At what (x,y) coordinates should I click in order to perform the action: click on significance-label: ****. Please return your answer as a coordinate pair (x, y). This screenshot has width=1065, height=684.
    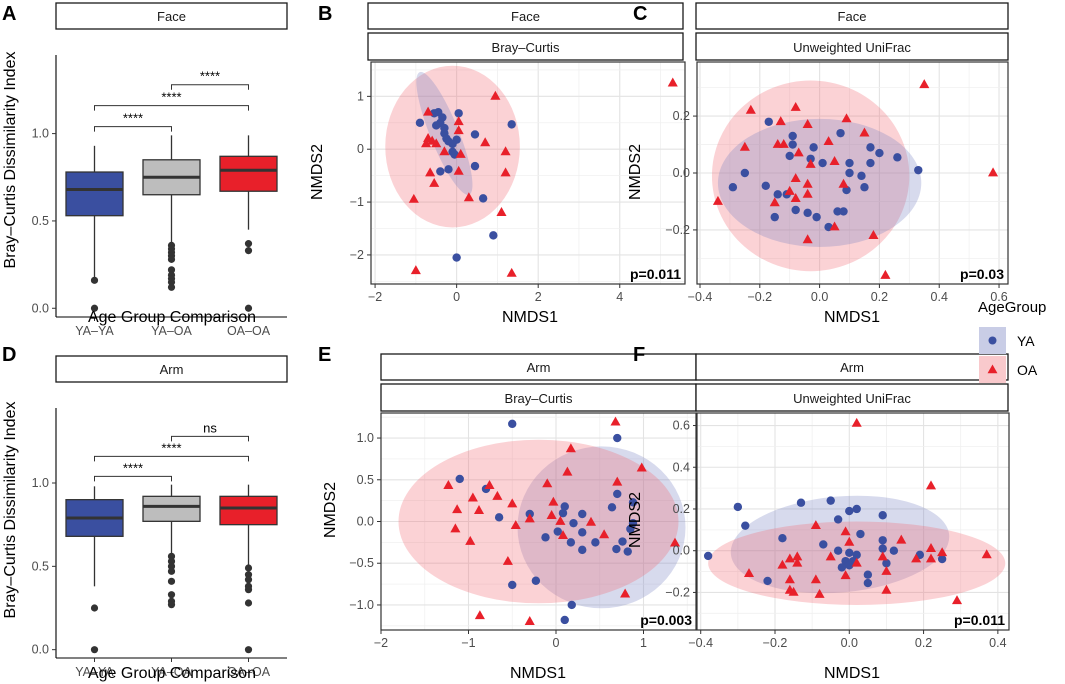
    Looking at the image, I should click on (133, 118).